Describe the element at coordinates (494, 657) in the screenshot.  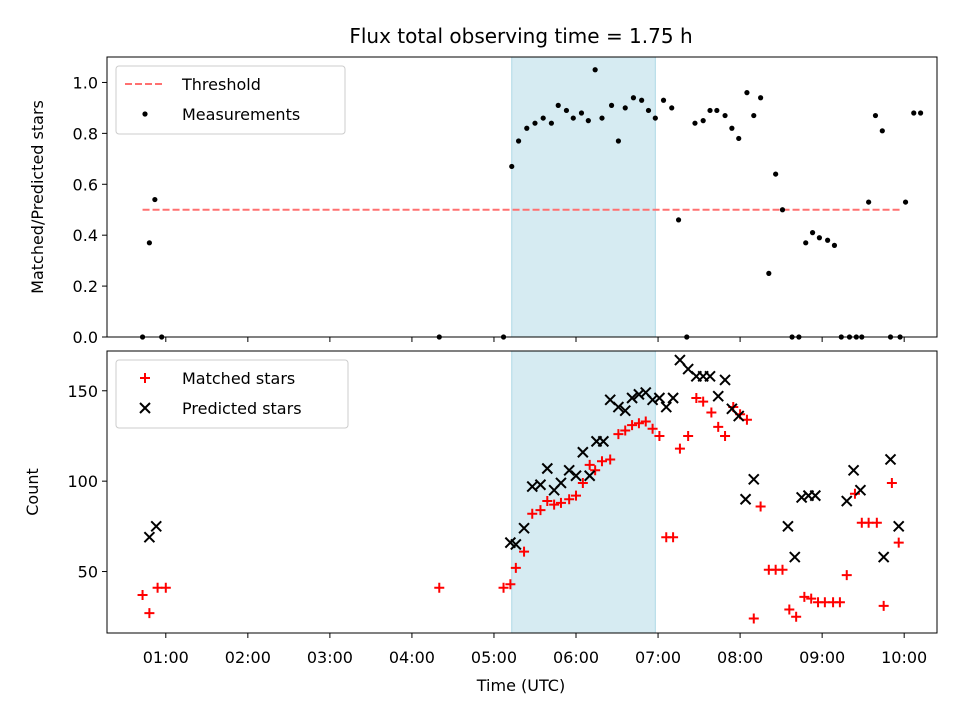
I see `x-tick-label: 05:00` at that location.